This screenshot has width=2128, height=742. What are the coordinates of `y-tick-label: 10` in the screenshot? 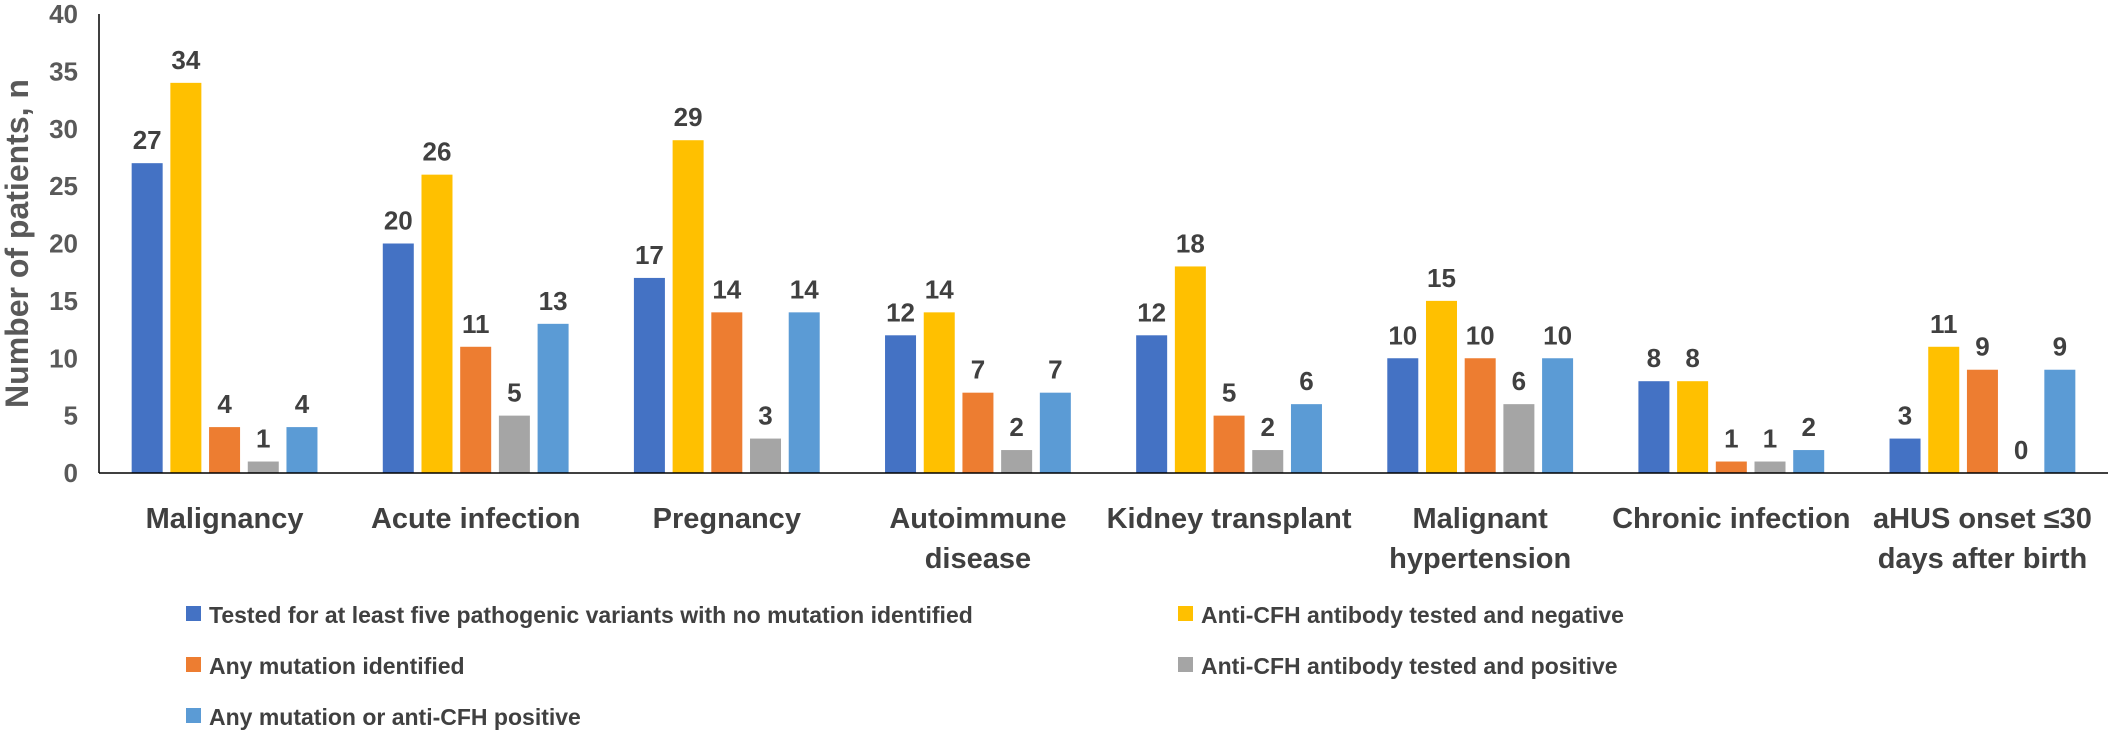 It's located at (63, 358).